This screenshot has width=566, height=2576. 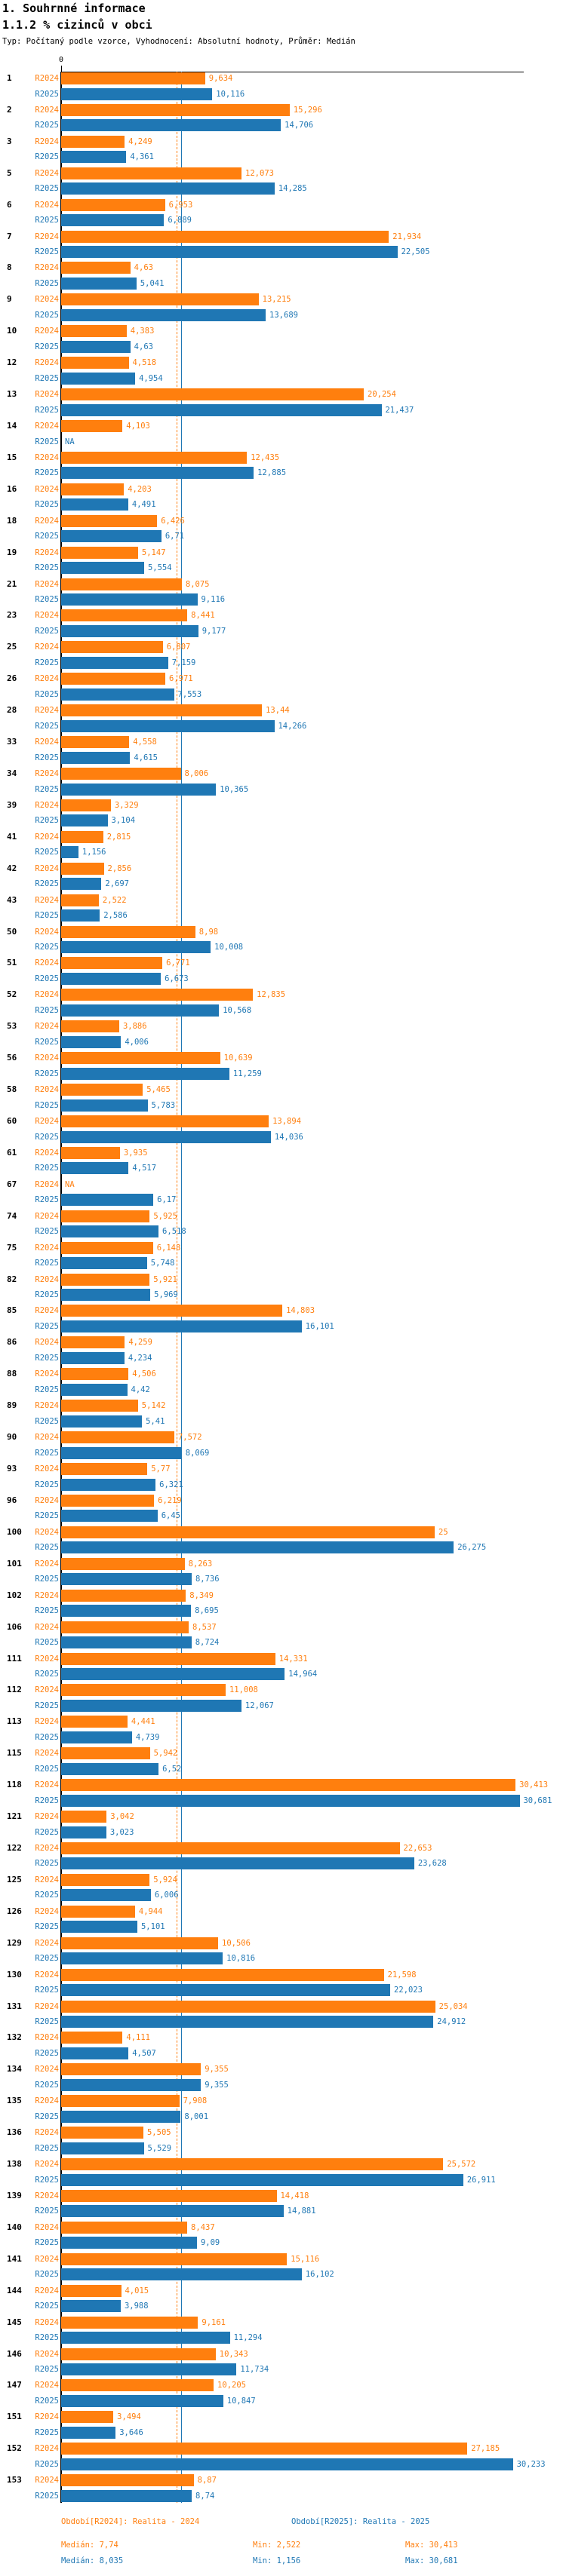 I want to click on value-label-r2025: 8,069, so click(x=198, y=1453).